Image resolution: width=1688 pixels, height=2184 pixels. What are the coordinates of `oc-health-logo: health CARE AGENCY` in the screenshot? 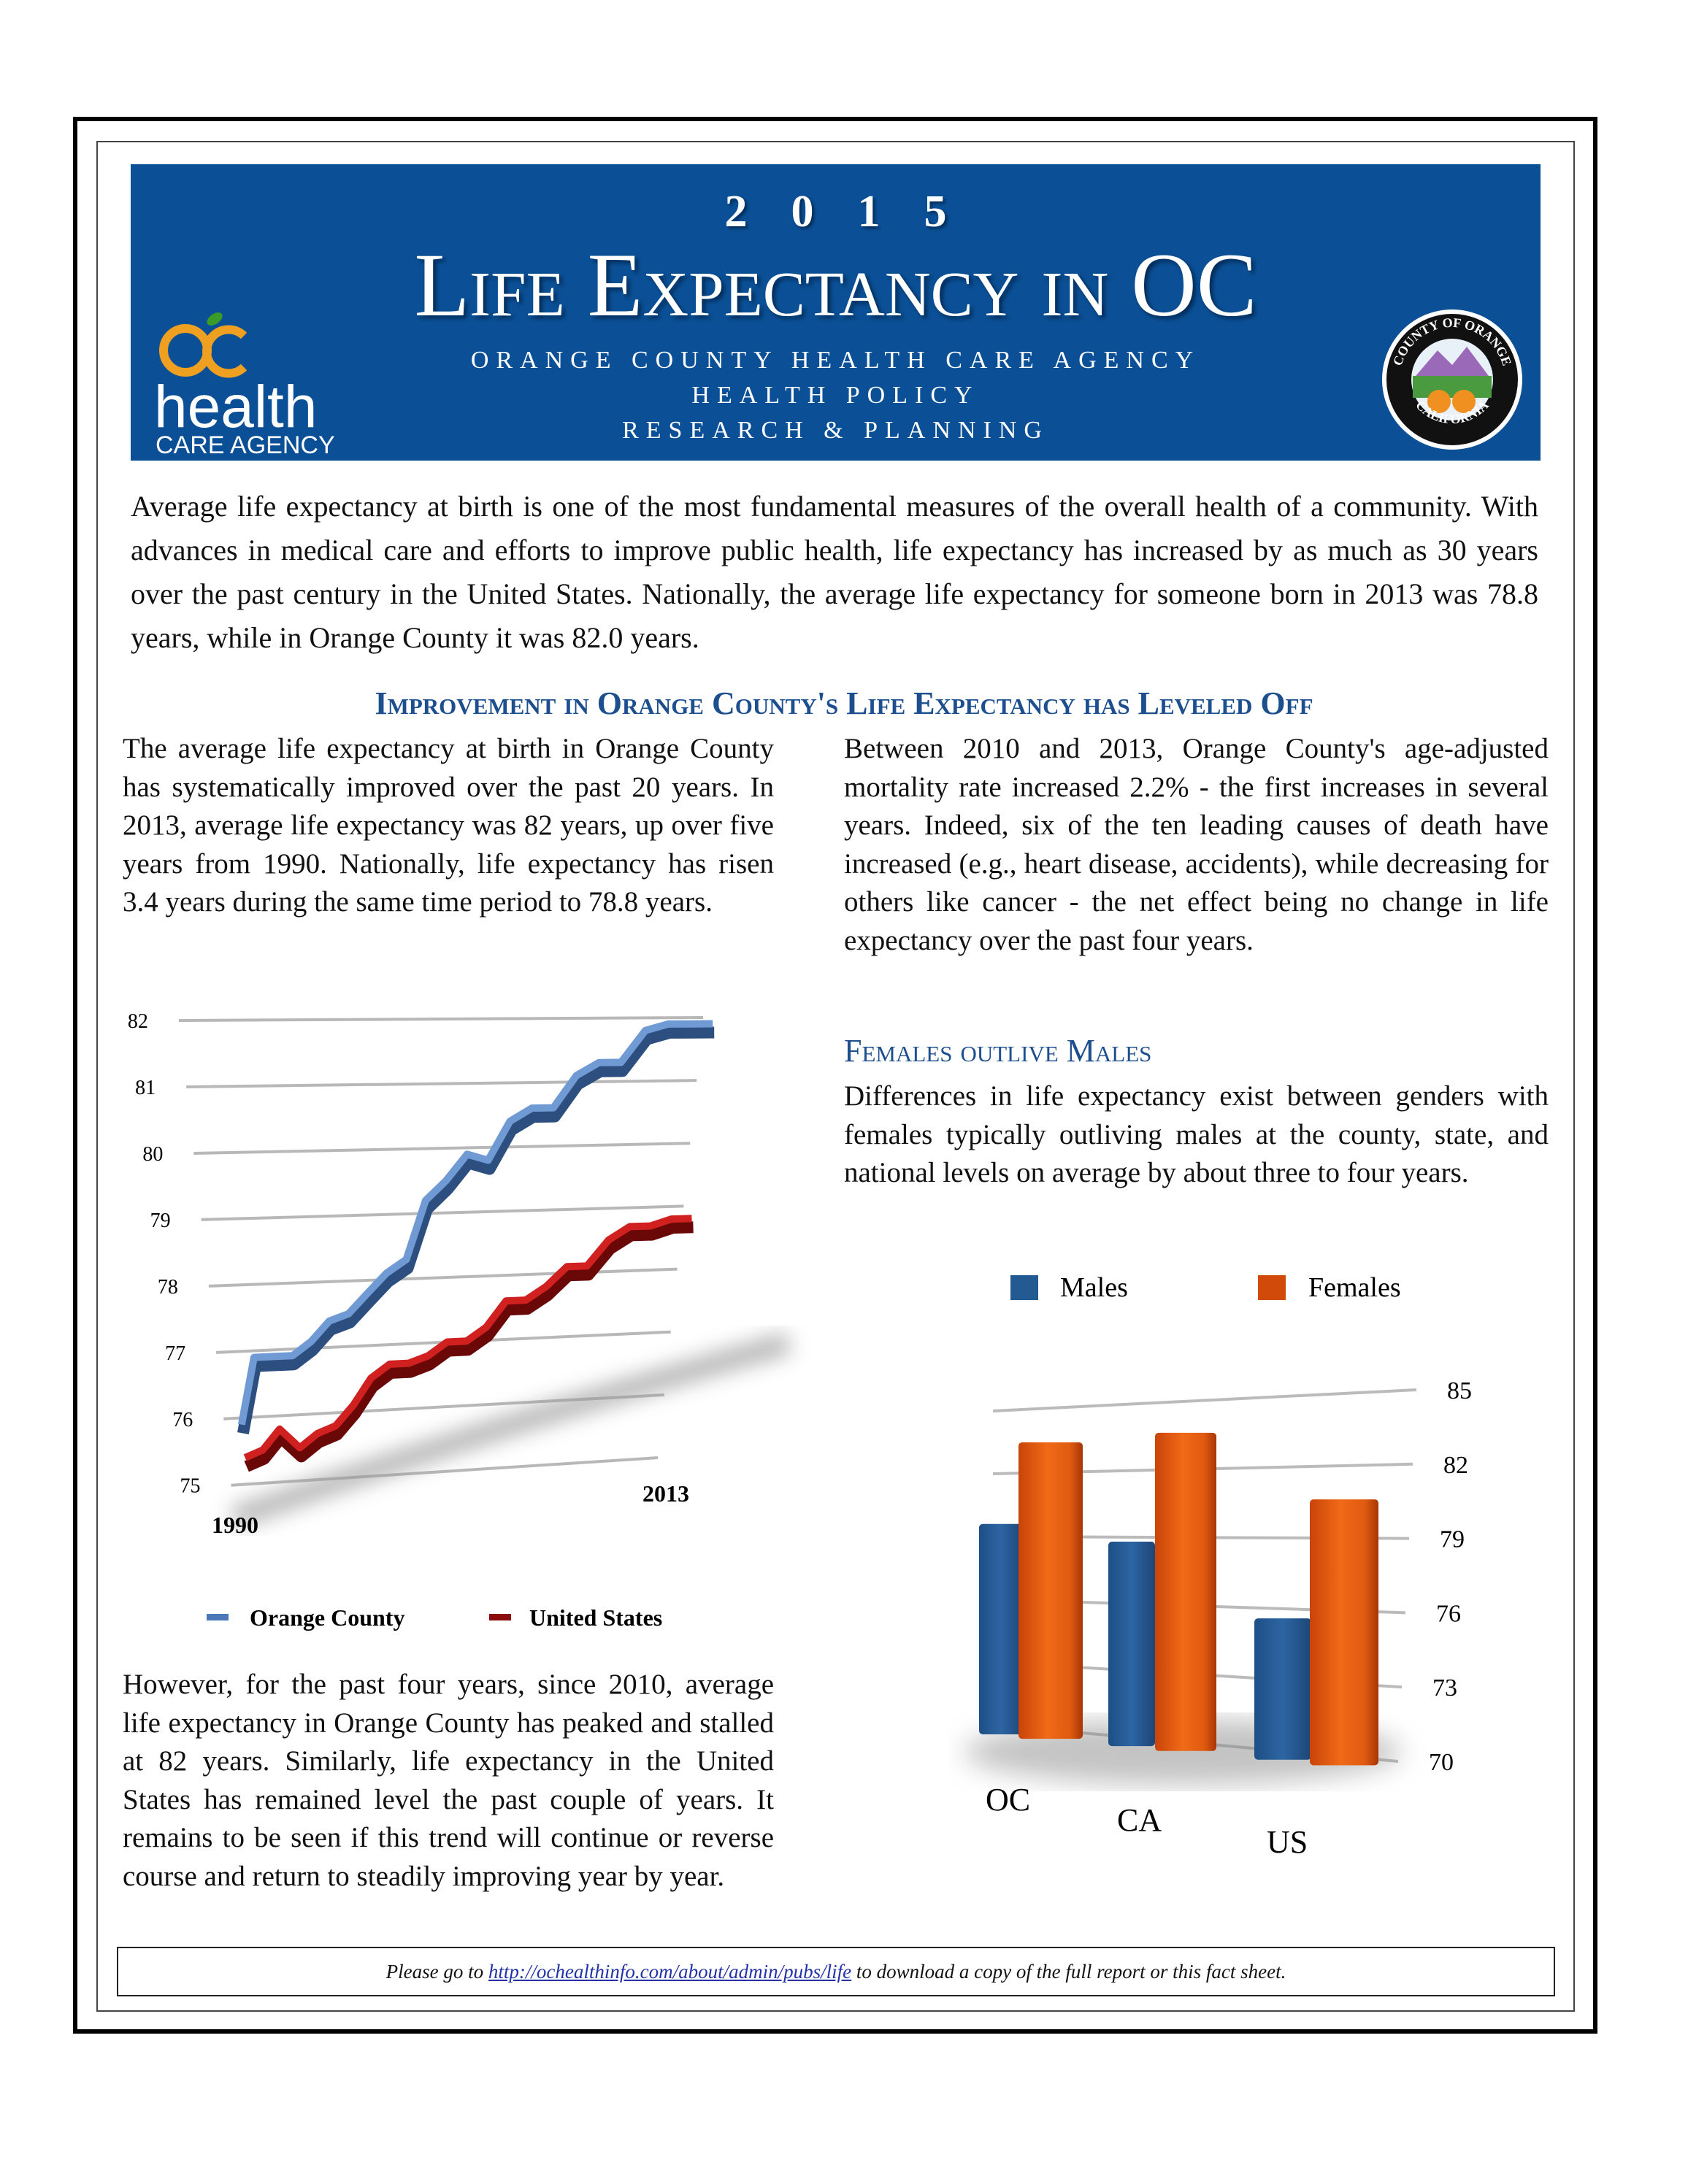 It's located at (244, 384).